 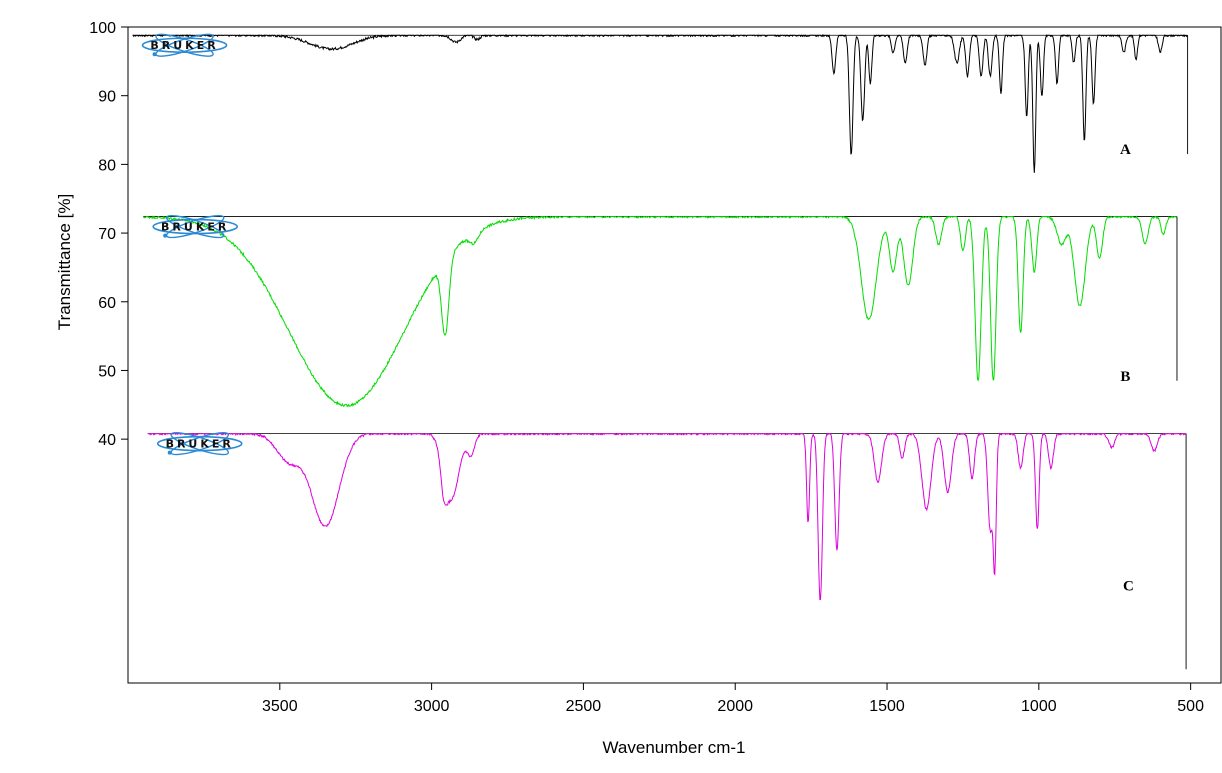 What do you see at coordinates (674, 747) in the screenshot?
I see `x-axis-title: Wavenumber cm-1` at bounding box center [674, 747].